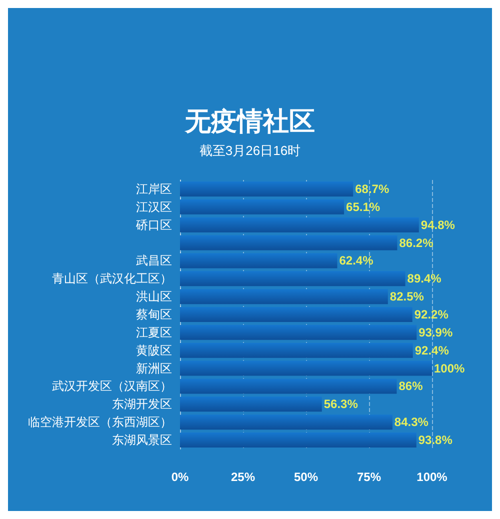  Describe the element at coordinates (407, 297) in the screenshot. I see `data-label: 82.5%` at that location.